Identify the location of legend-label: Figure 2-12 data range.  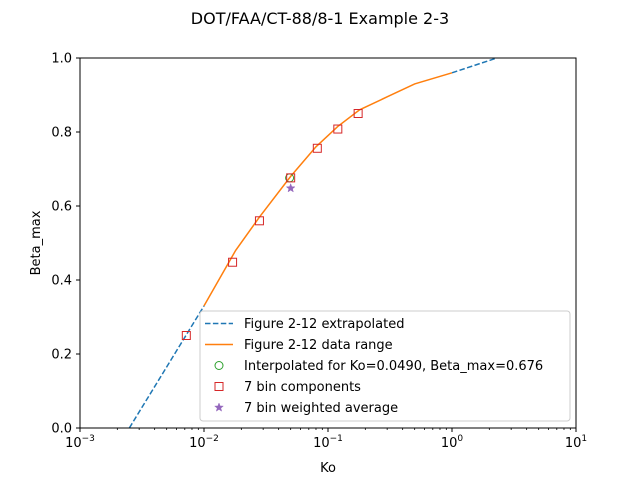
(318, 345).